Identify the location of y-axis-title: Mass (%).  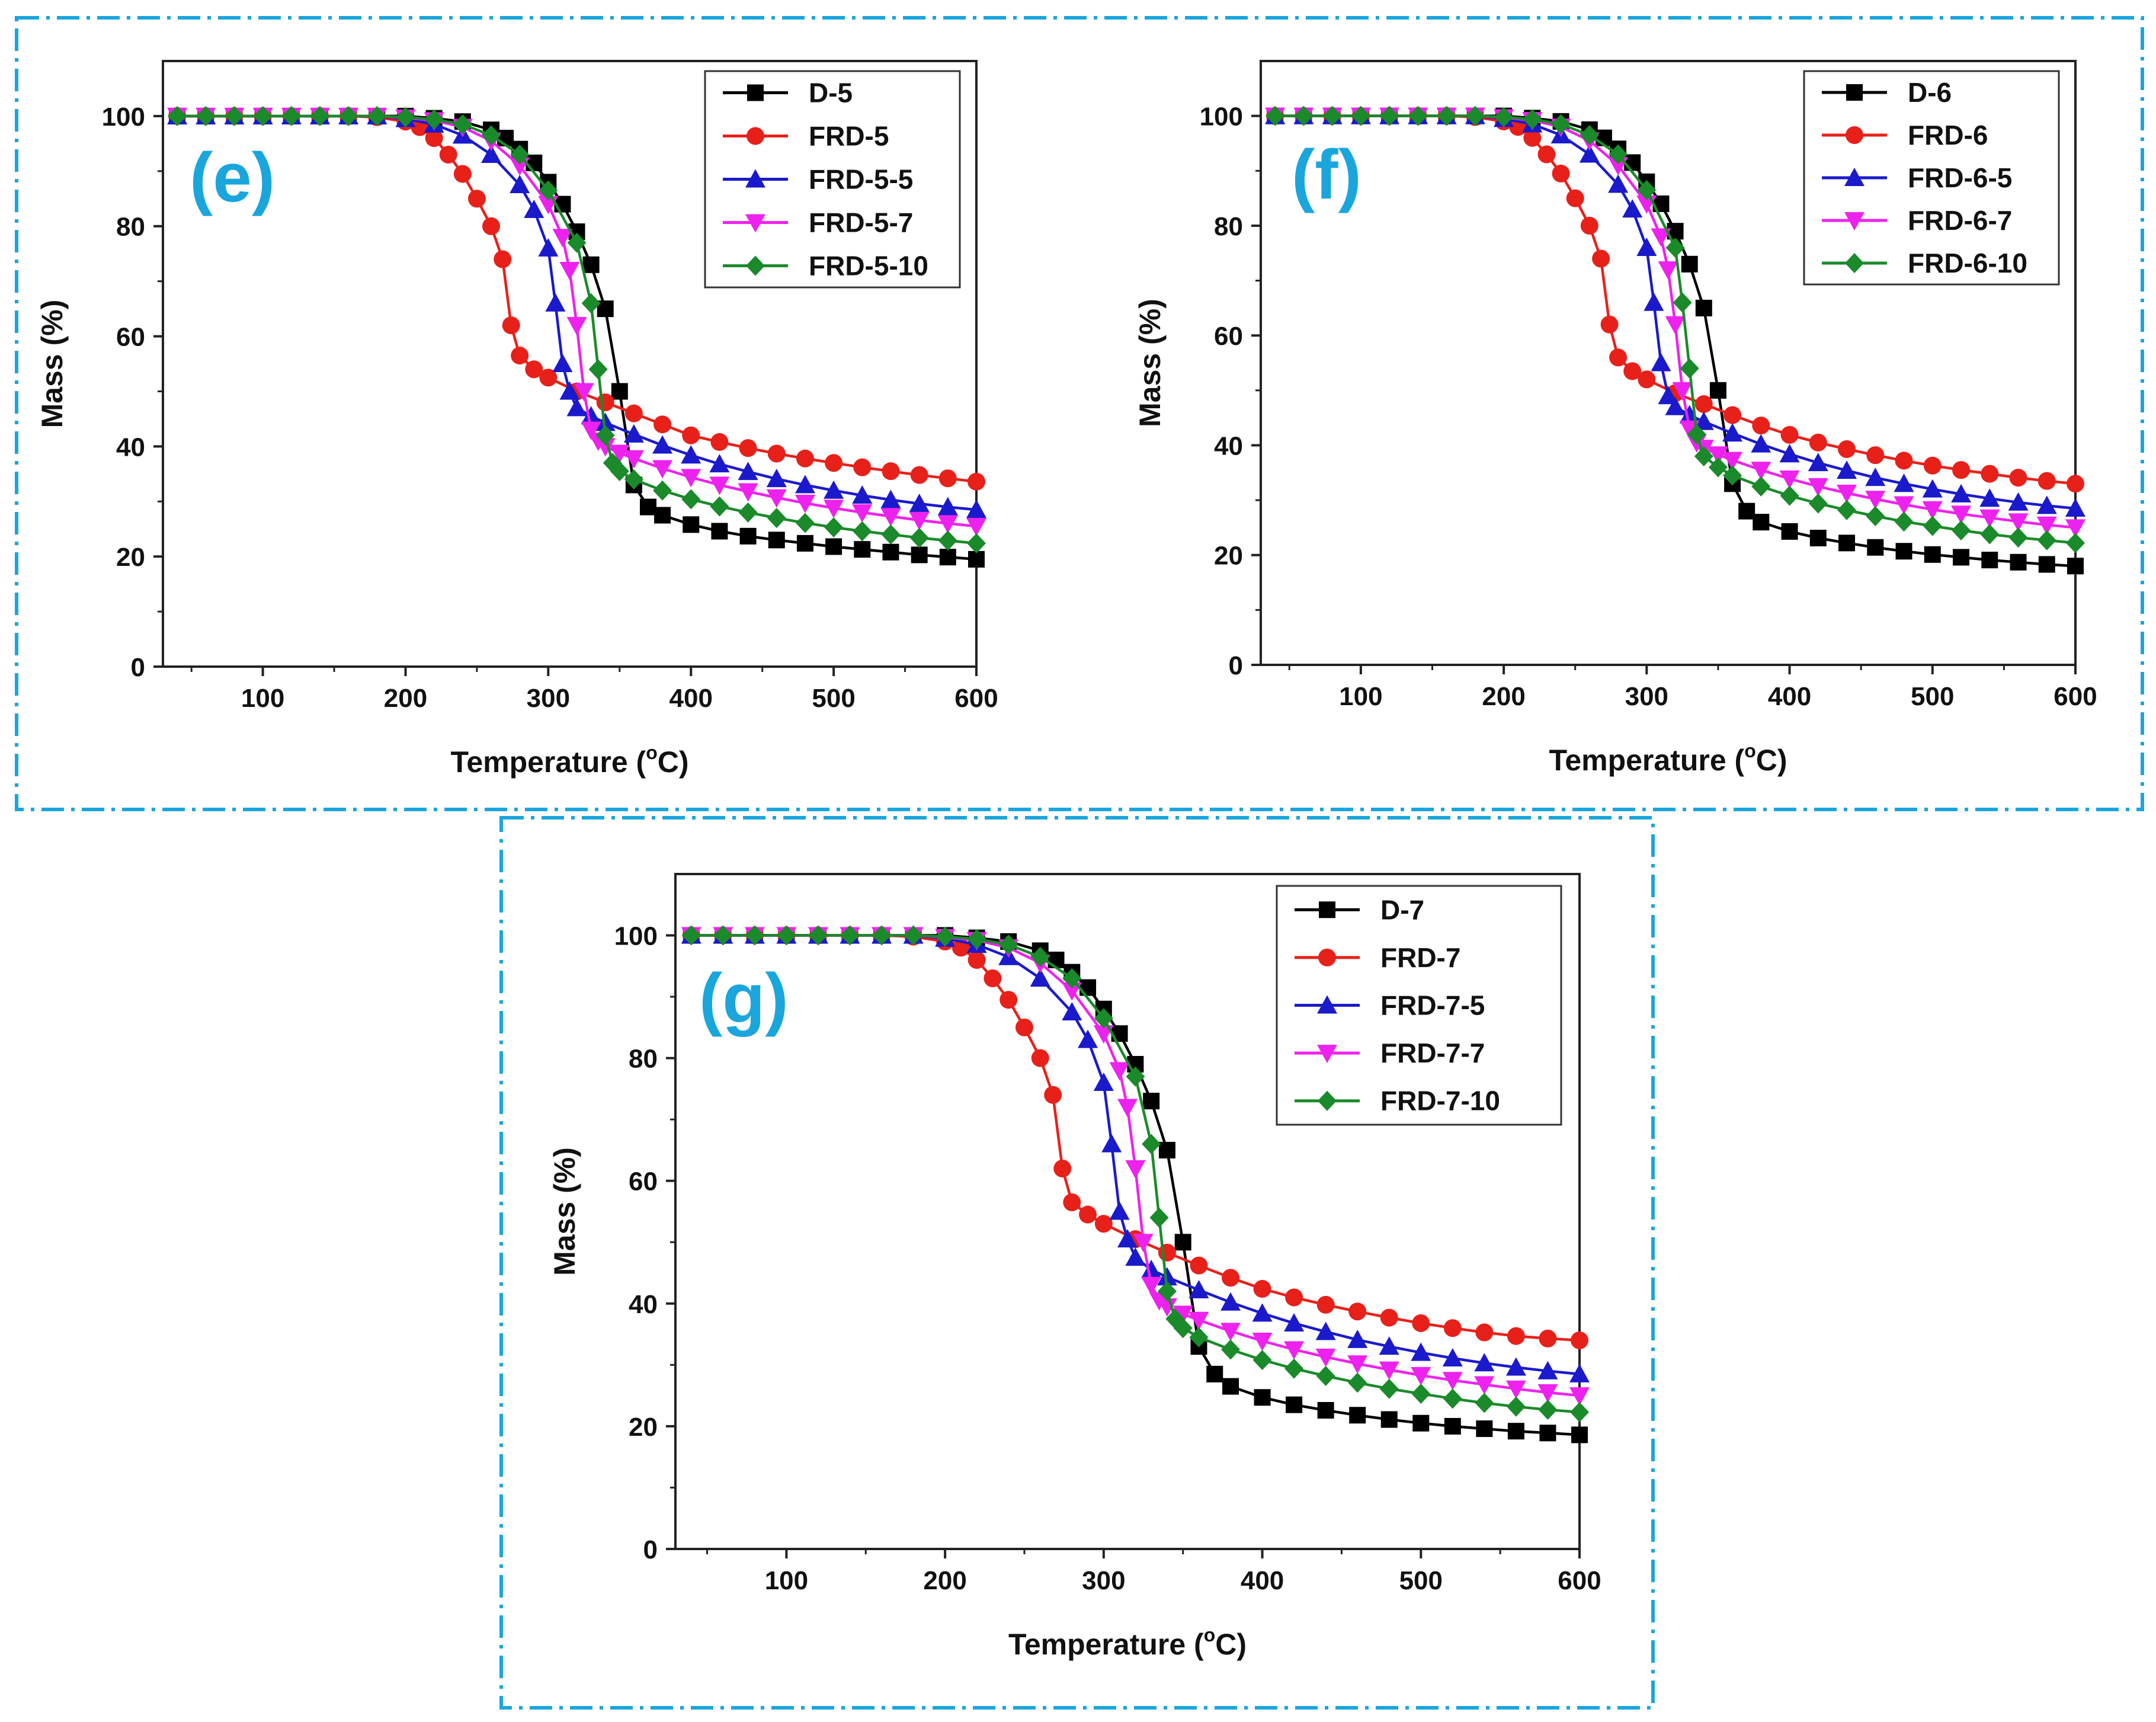
(565, 1211).